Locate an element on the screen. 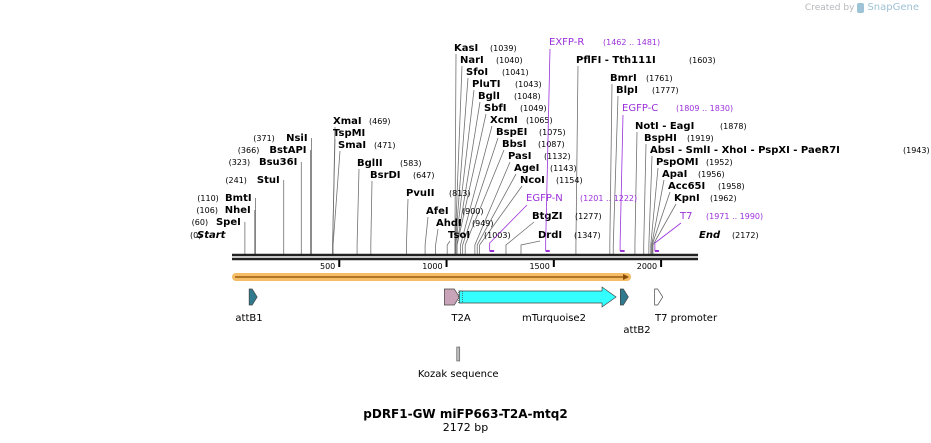  site-name-xmai: XmaI is located at coordinates (347, 121).